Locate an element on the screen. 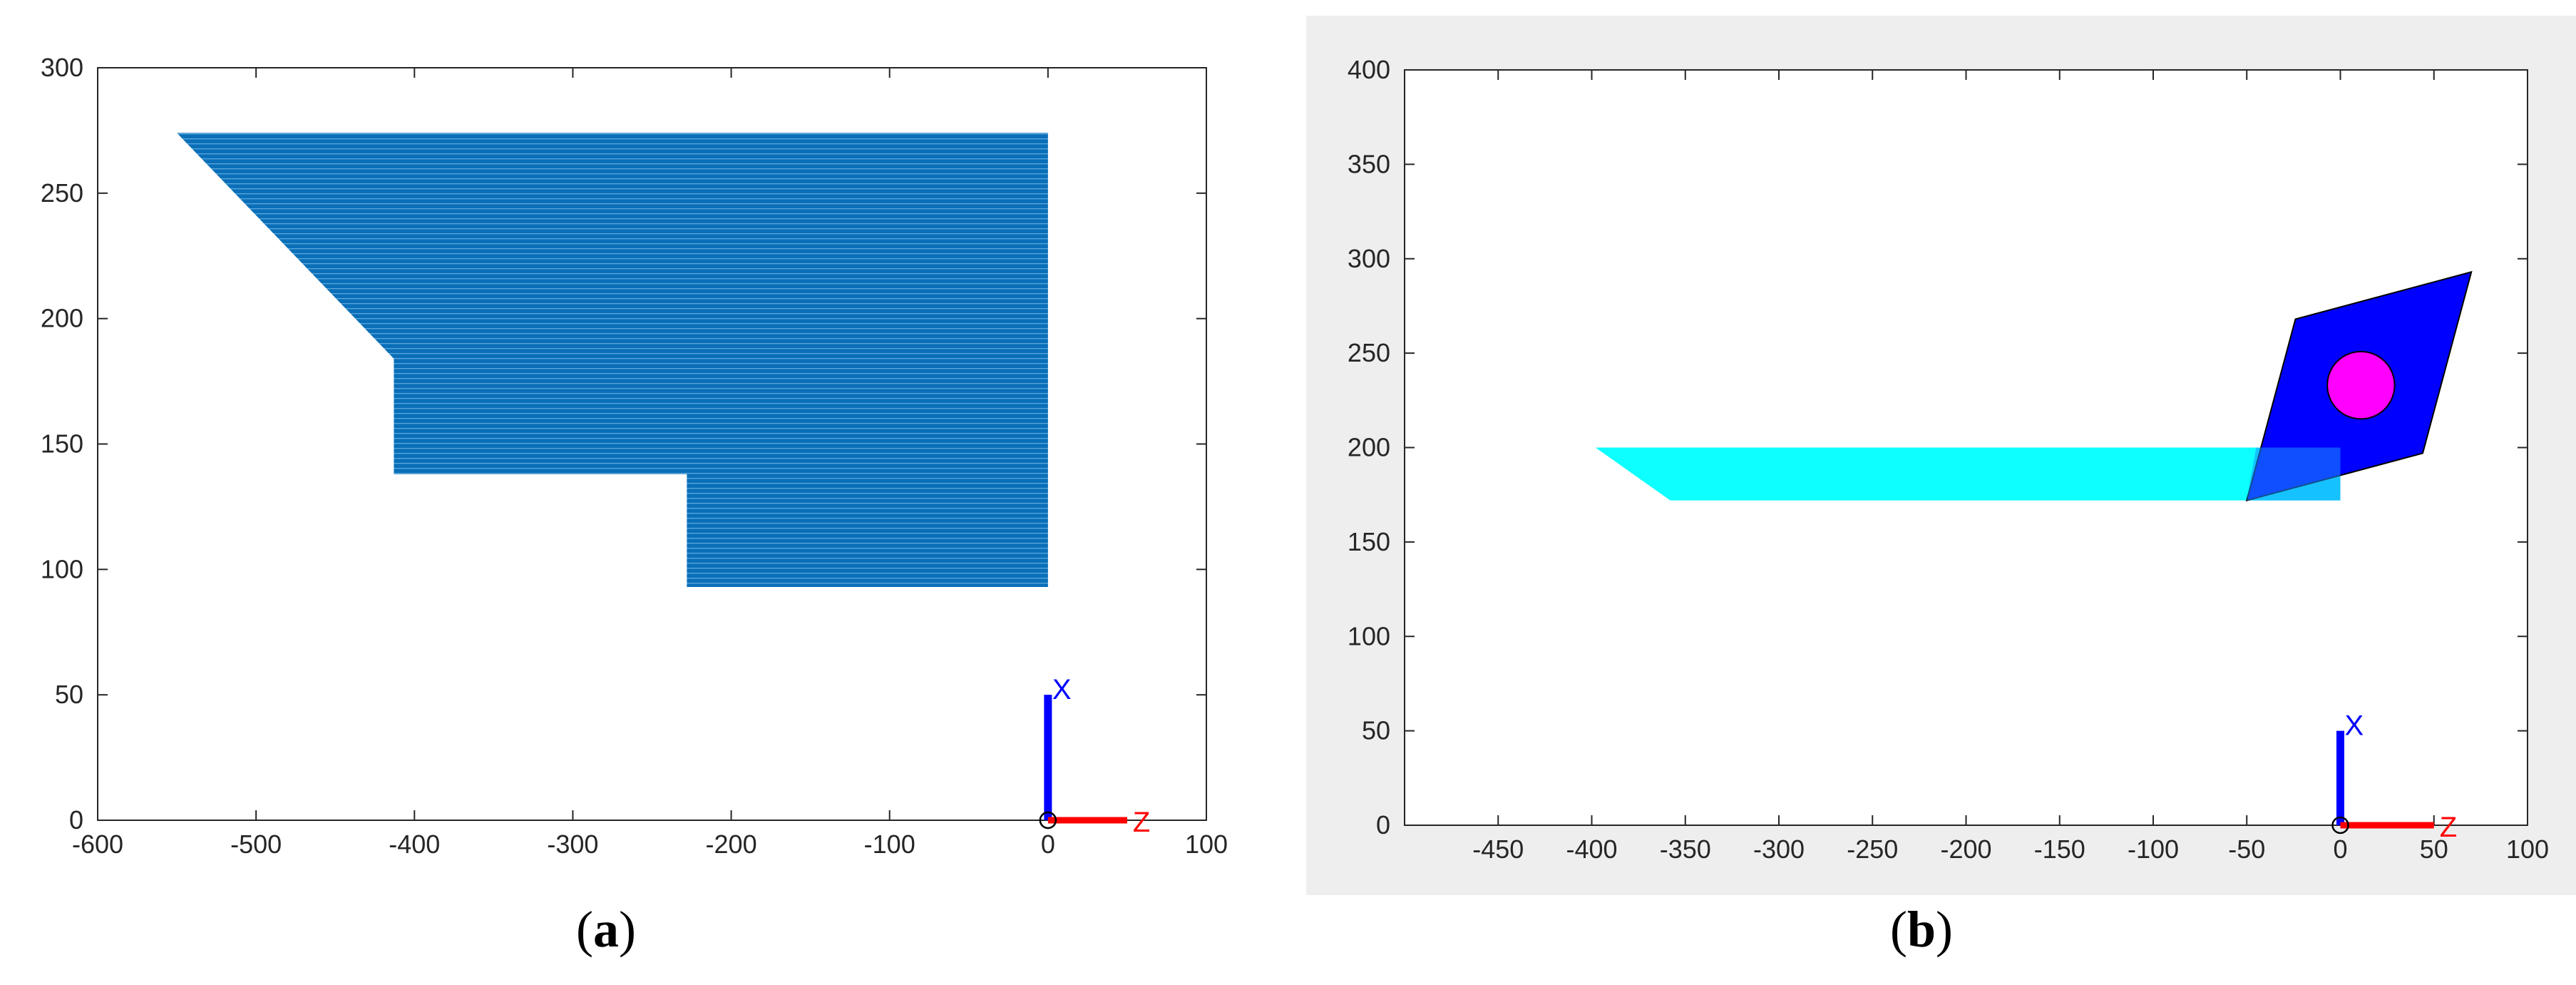  x-tick-label: -600 is located at coordinates (97, 844).